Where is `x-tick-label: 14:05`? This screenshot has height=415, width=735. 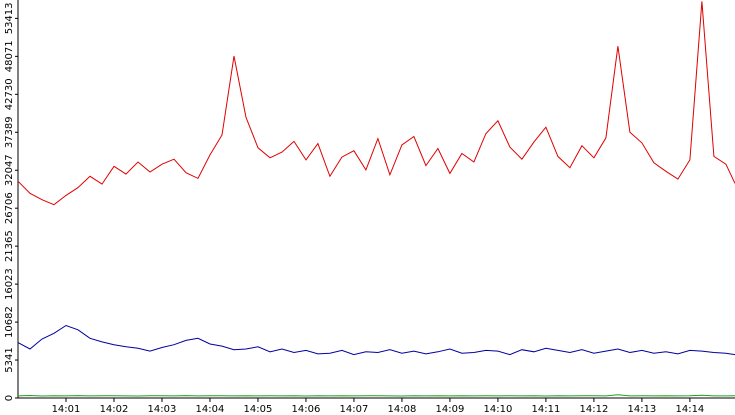 x-tick-label: 14:05 is located at coordinates (258, 409).